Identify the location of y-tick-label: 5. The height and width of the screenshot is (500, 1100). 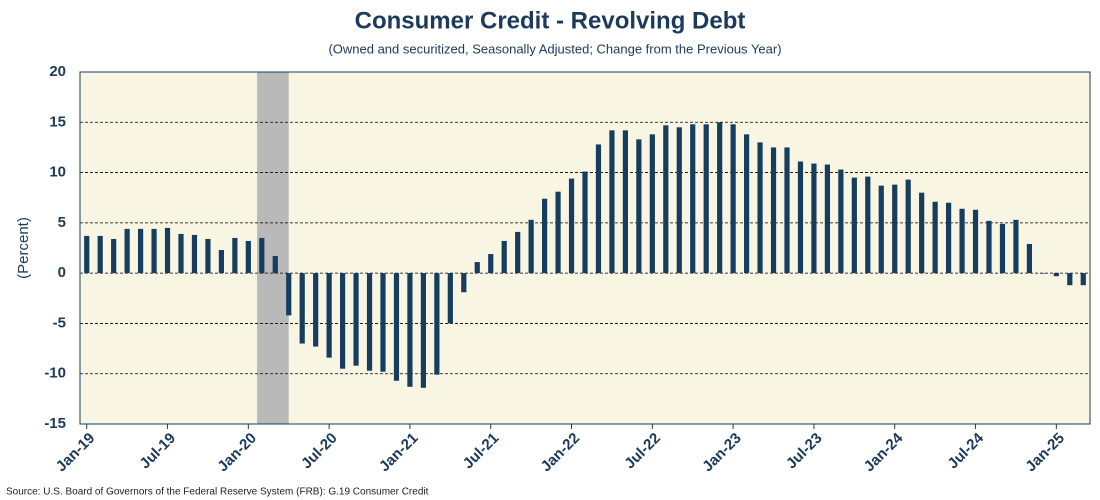
(62, 222).